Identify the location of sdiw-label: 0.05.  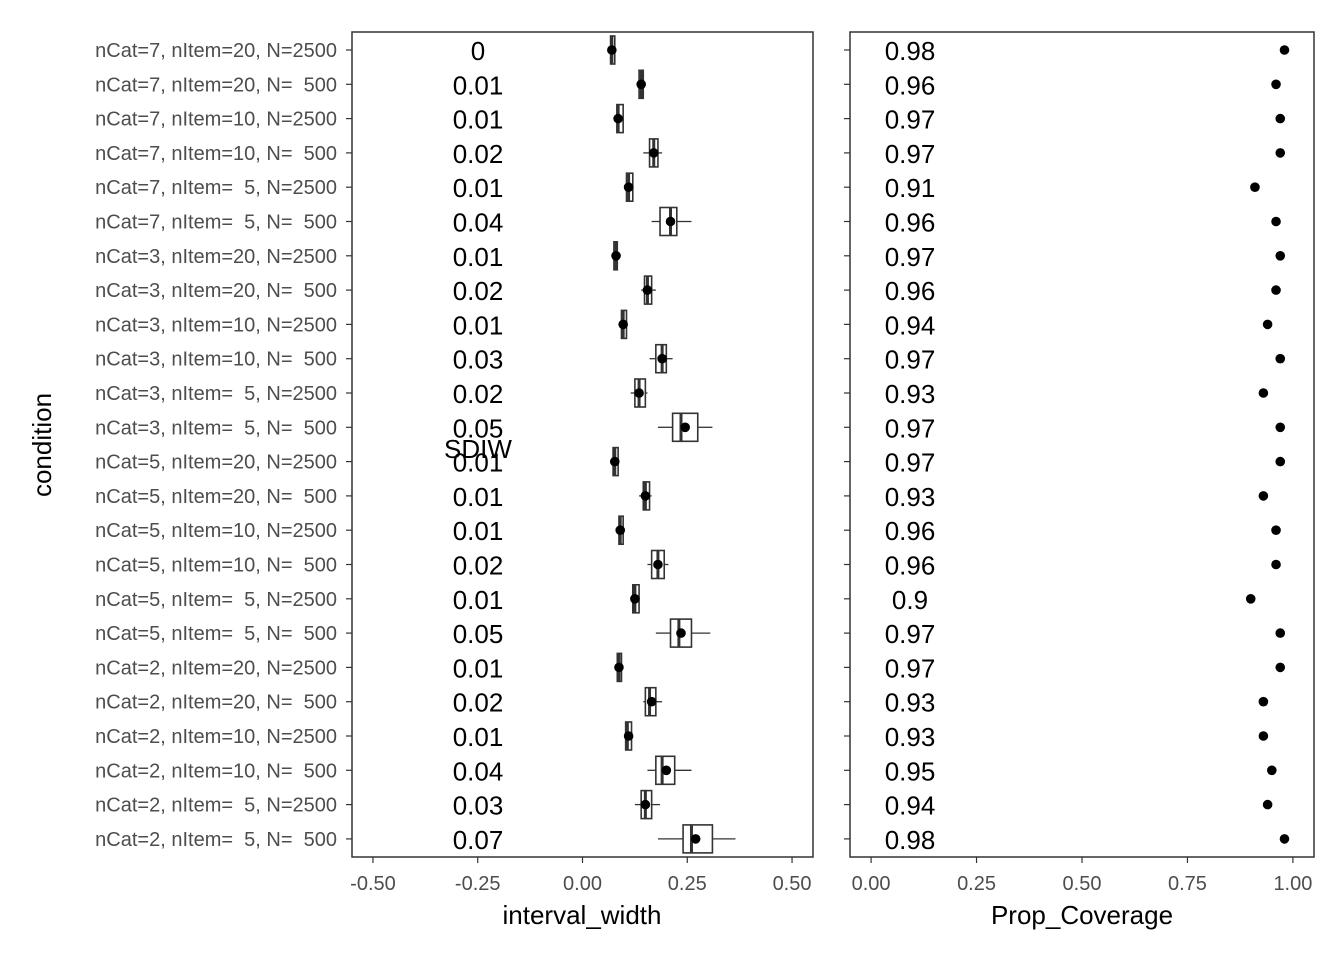
(478, 634).